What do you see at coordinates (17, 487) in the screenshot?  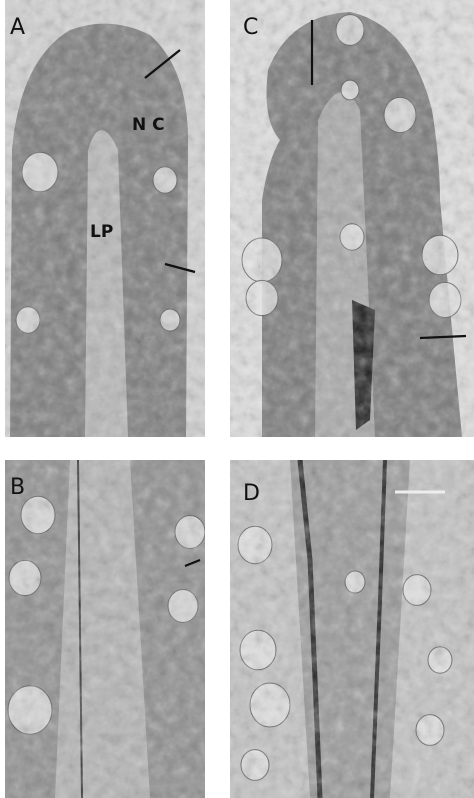 I see `panel-label: B` at bounding box center [17, 487].